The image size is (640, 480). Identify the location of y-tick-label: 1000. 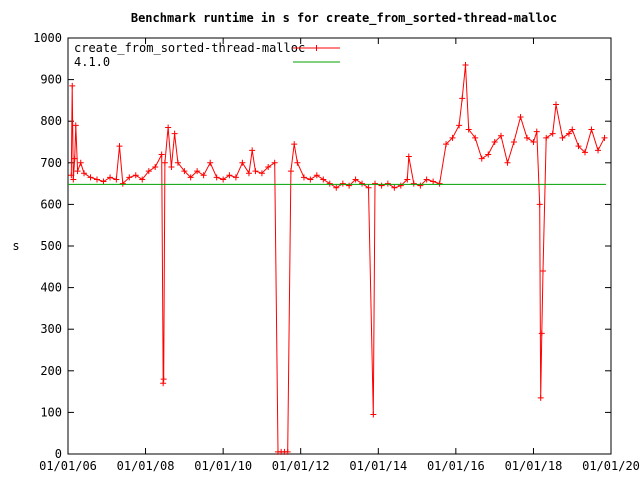
(47, 38).